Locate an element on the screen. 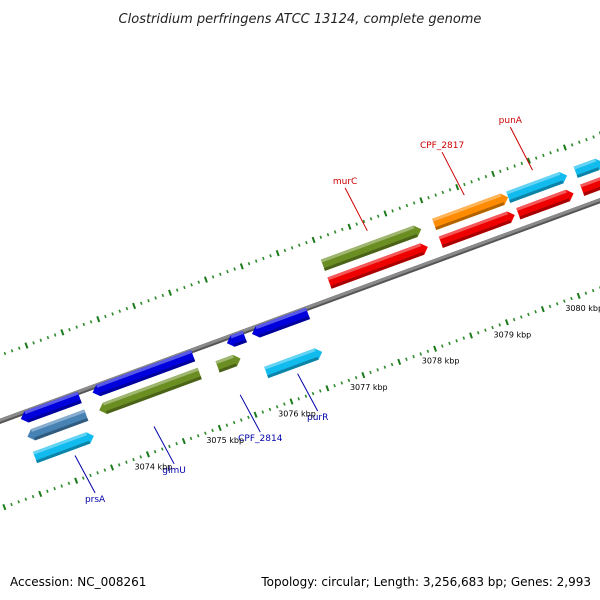  scale-label: 3076 kbp is located at coordinates (297, 414).